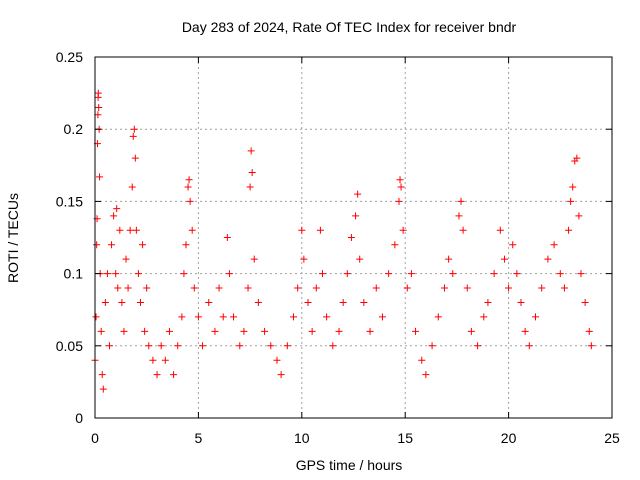 Image resolution: width=640 pixels, height=480 pixels. What do you see at coordinates (69, 57) in the screenshot?
I see `y-tick-label: 0.25` at bounding box center [69, 57].